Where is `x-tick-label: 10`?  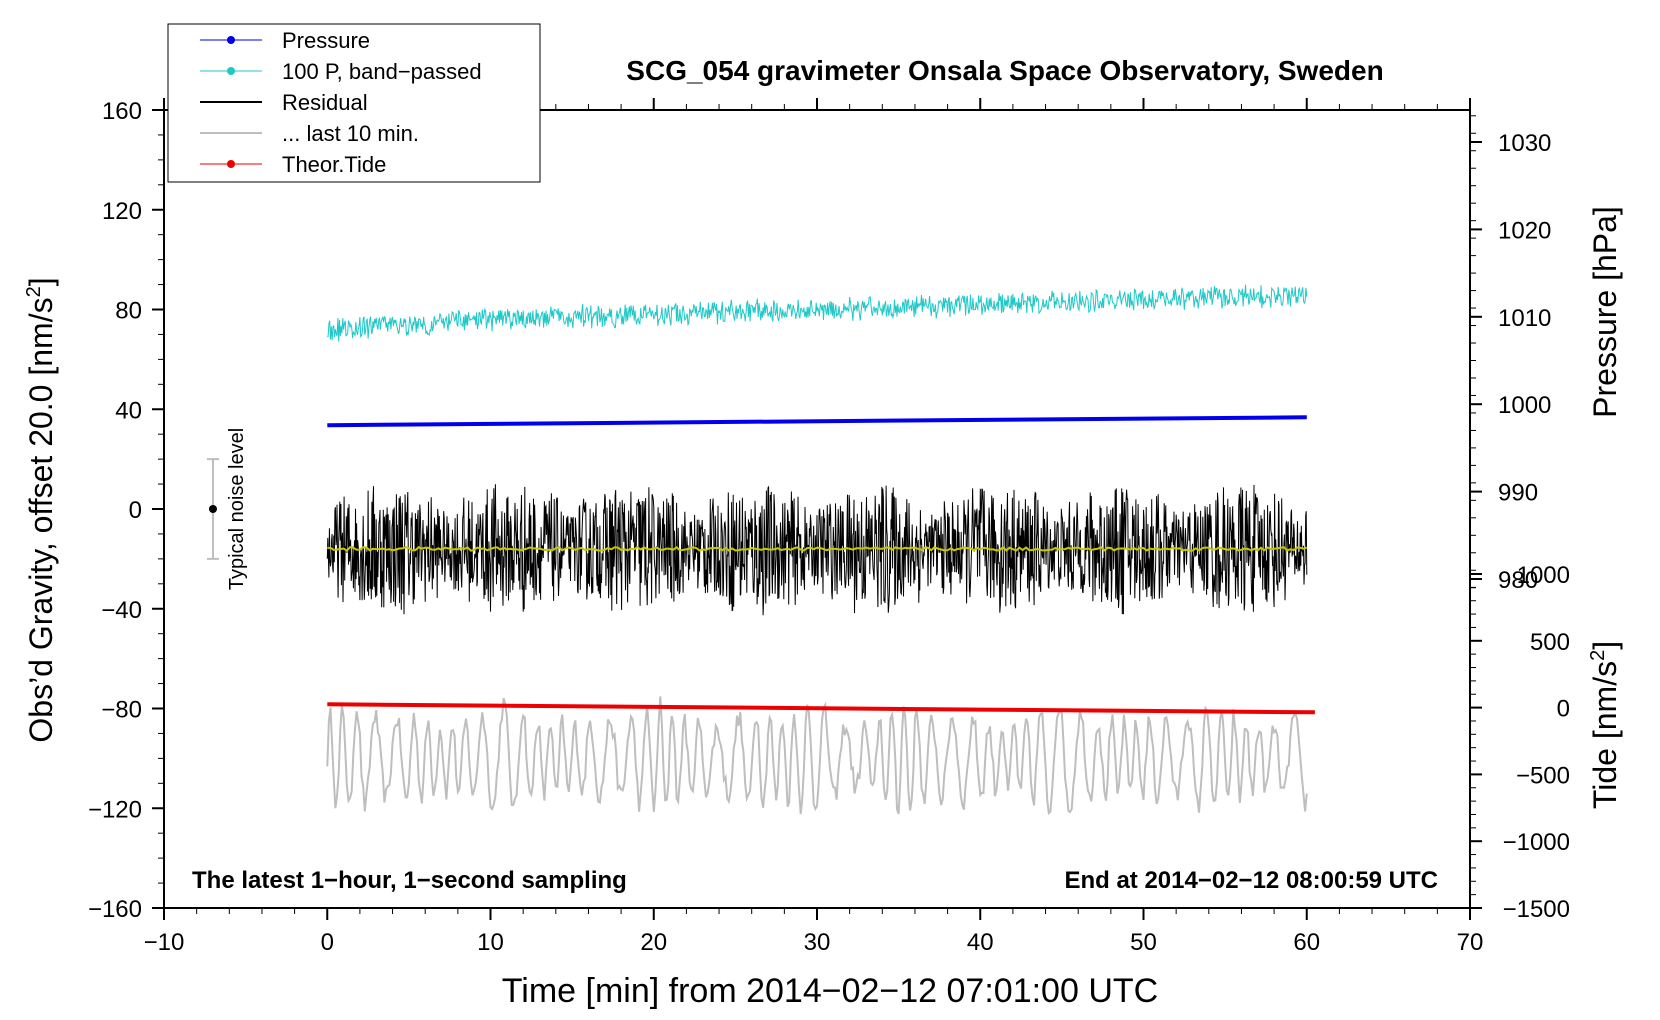
x-tick-label: 10 is located at coordinates (490, 942).